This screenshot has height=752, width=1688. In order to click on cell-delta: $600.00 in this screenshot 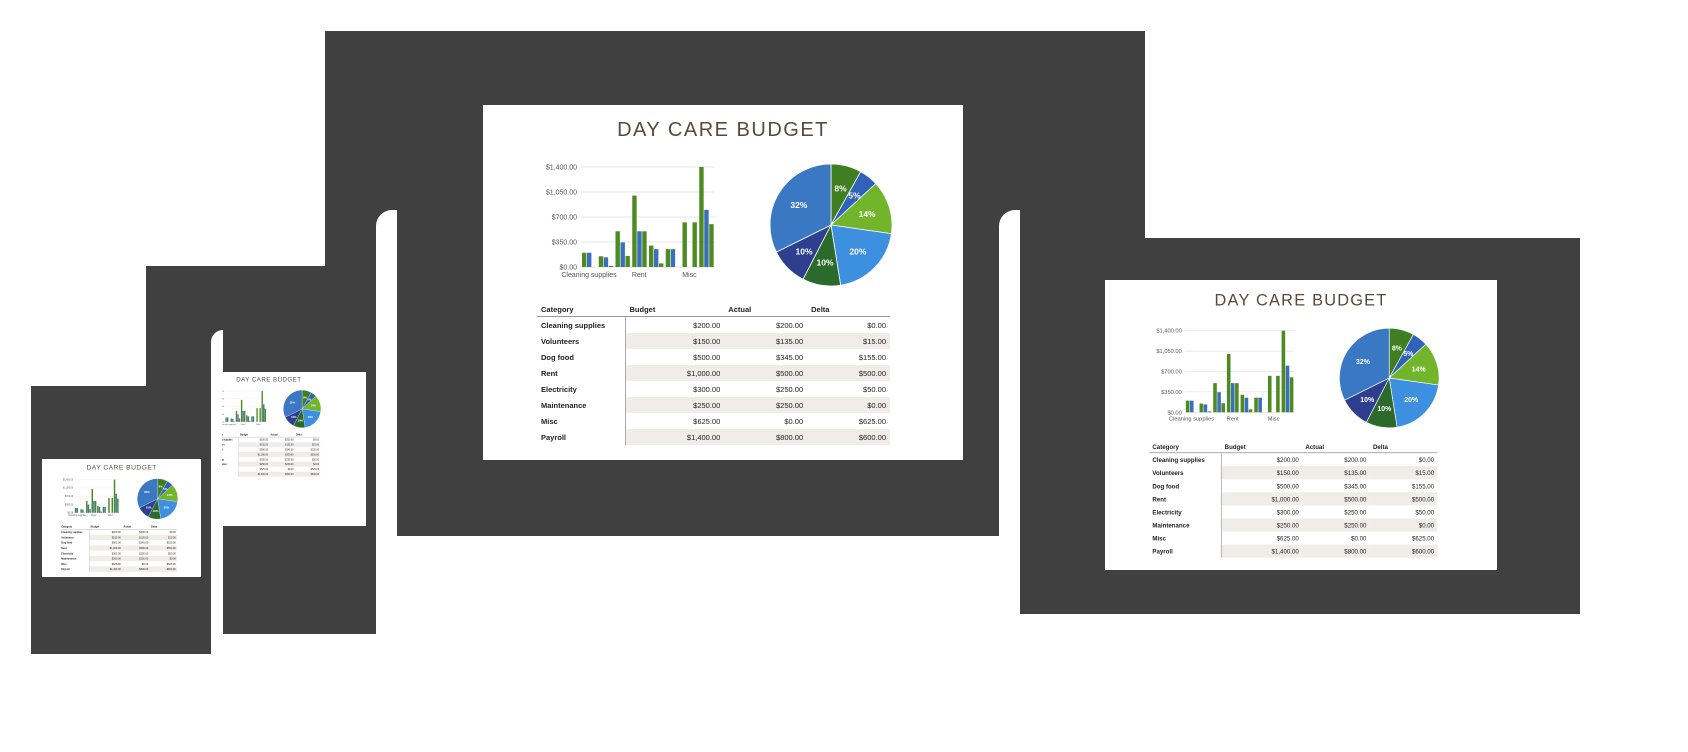, I will do `click(1403, 551)`.